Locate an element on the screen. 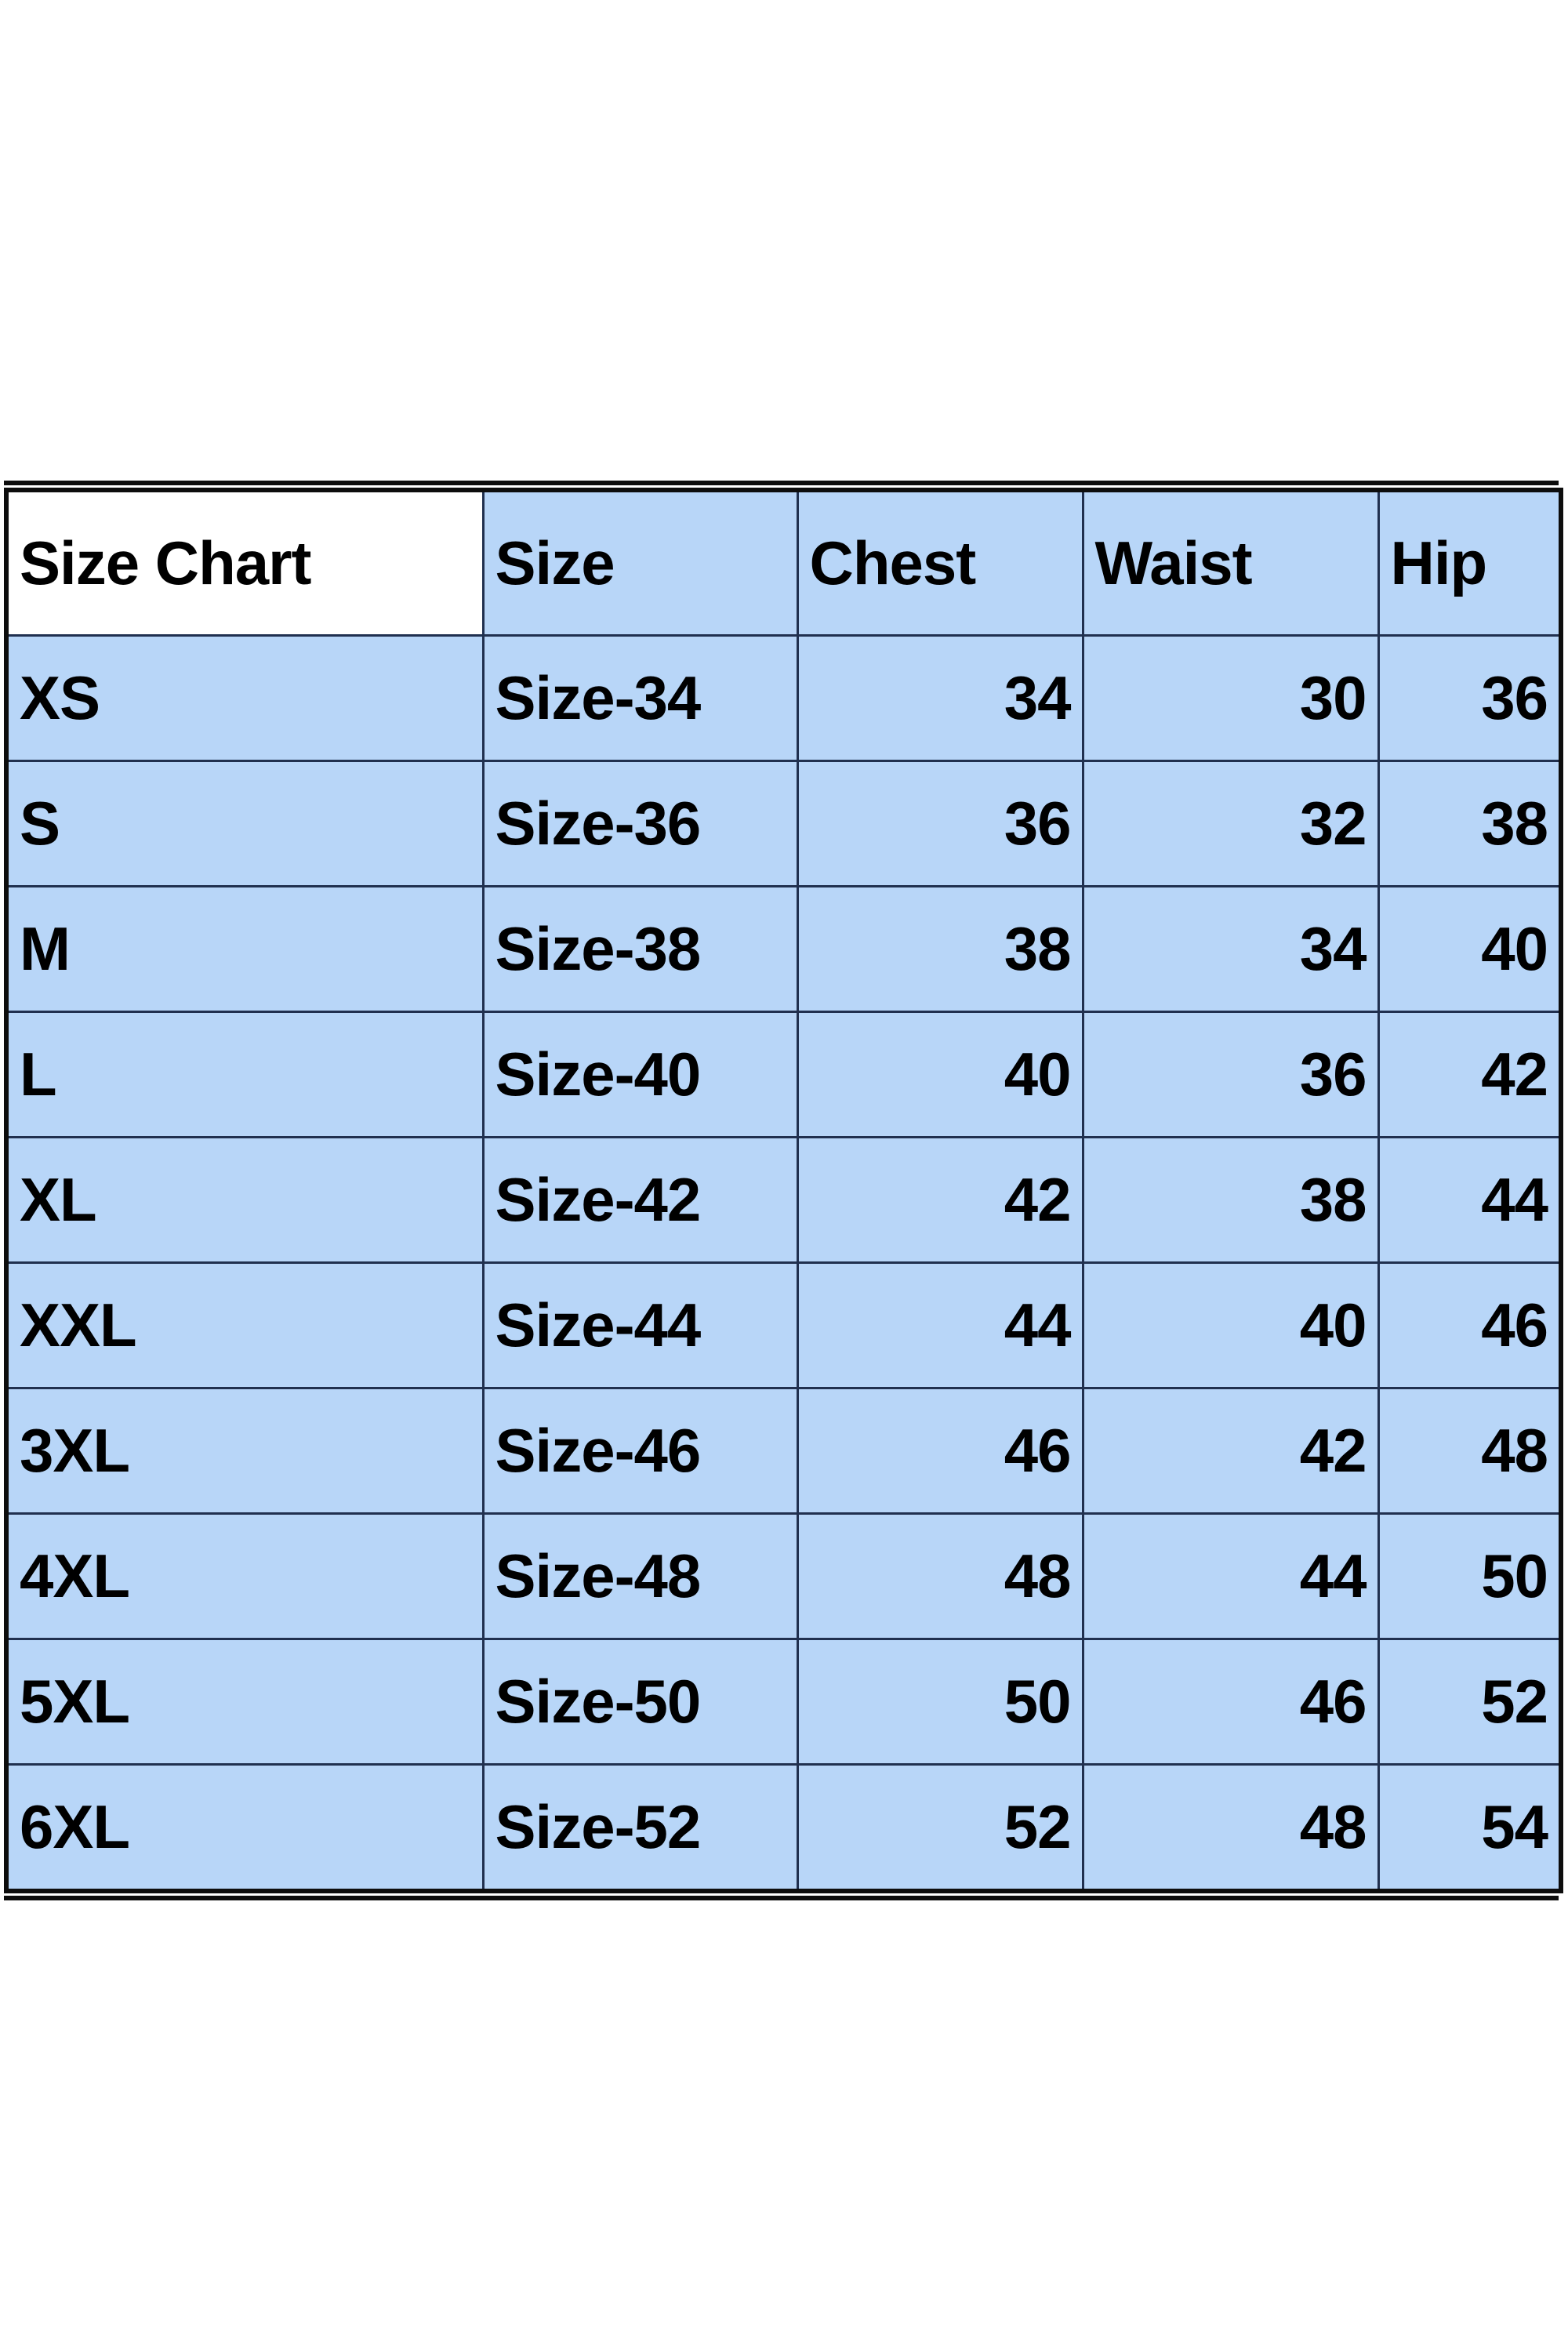 The image size is (1568, 2352). cell-size-code: Size-46 is located at coordinates (640, 1451).